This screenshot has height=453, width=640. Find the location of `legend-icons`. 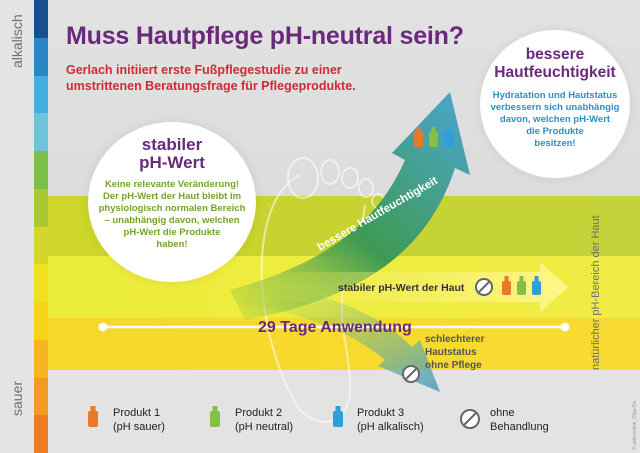

legend-icons is located at coordinates (284, 417).